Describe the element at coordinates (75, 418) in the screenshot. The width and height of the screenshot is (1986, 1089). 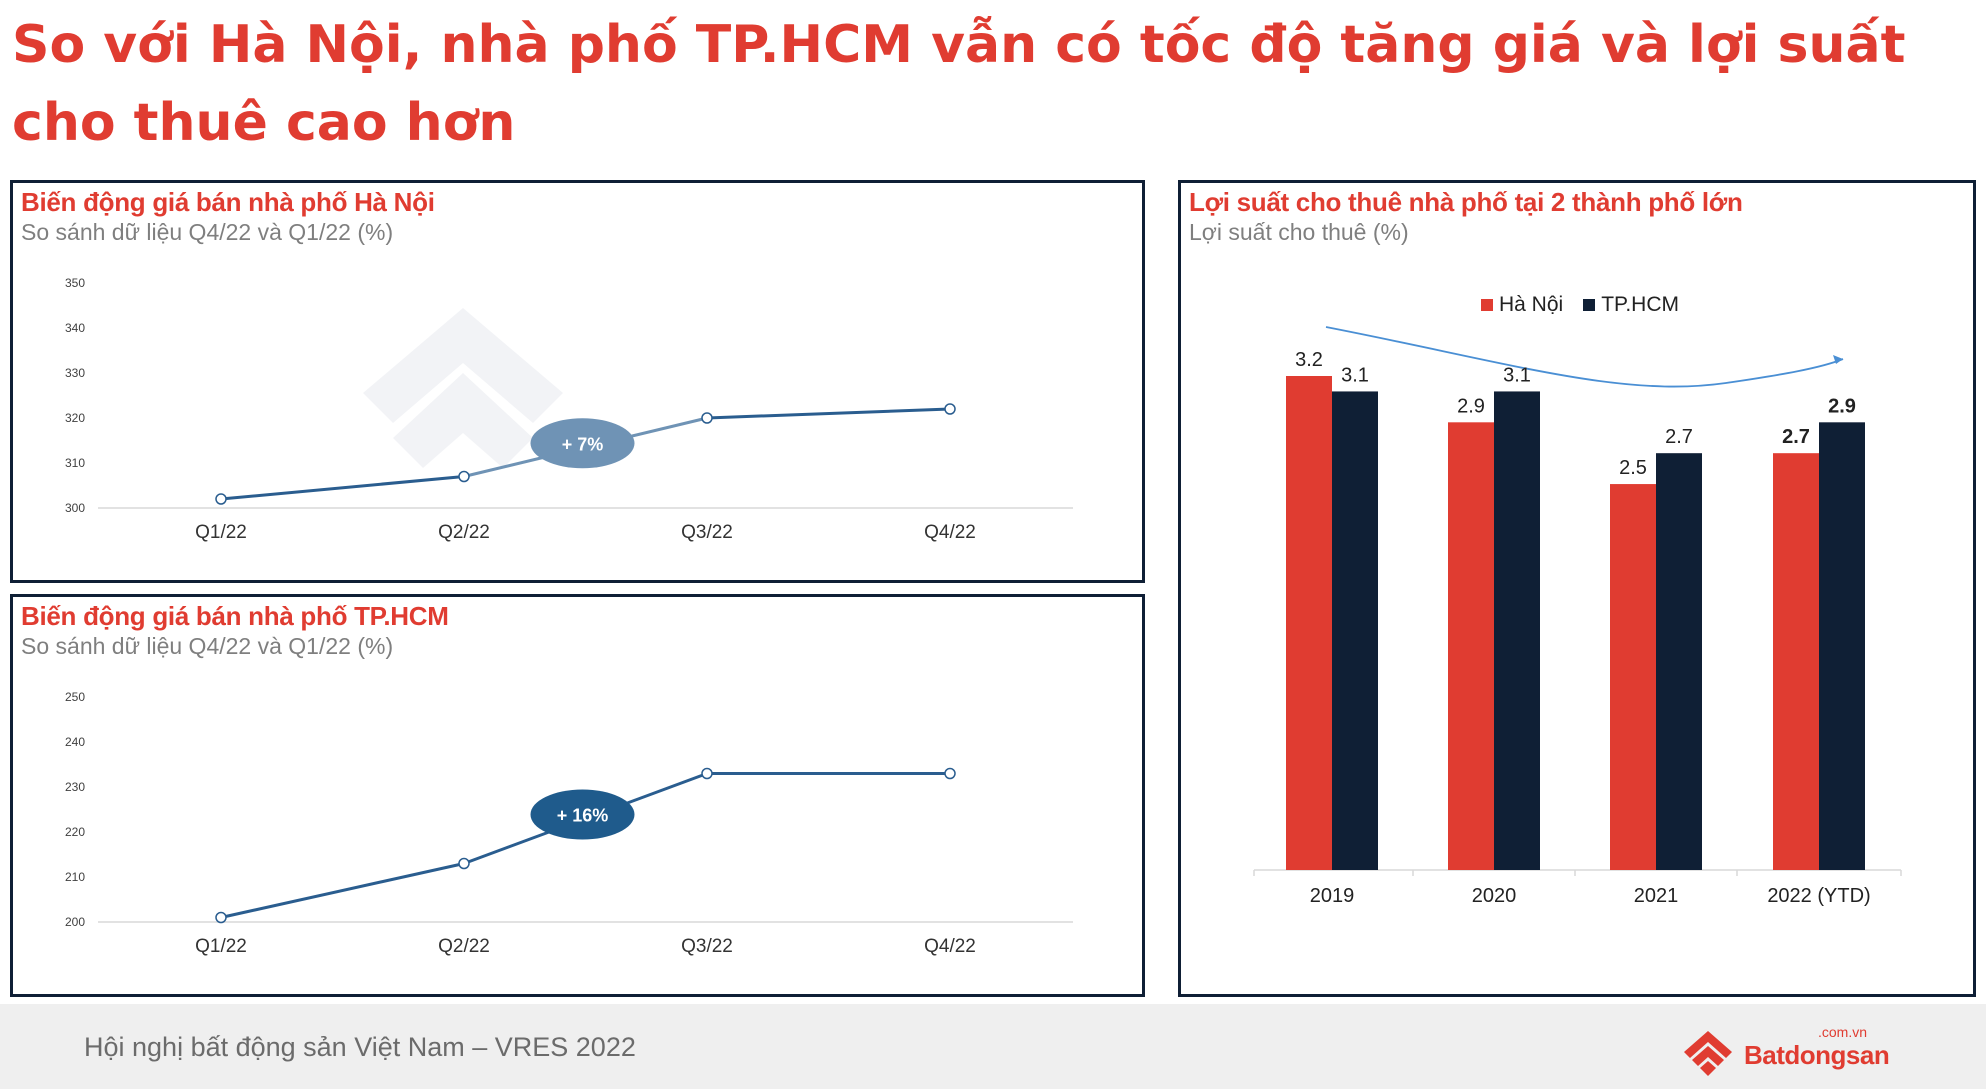
I see `hanoi-y-tick-label: 320` at that location.